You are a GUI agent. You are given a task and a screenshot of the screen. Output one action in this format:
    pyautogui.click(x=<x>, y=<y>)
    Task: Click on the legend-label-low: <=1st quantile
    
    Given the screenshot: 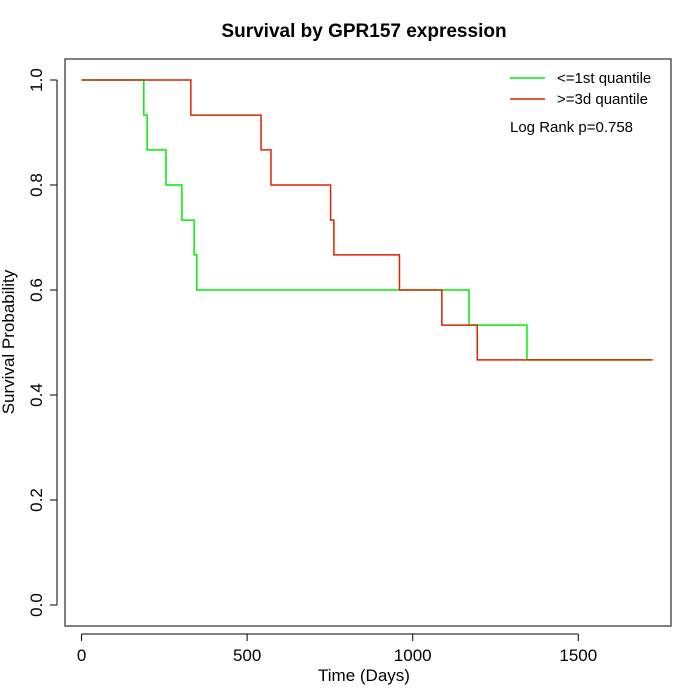 What is the action you would take?
    pyautogui.click(x=604, y=78)
    